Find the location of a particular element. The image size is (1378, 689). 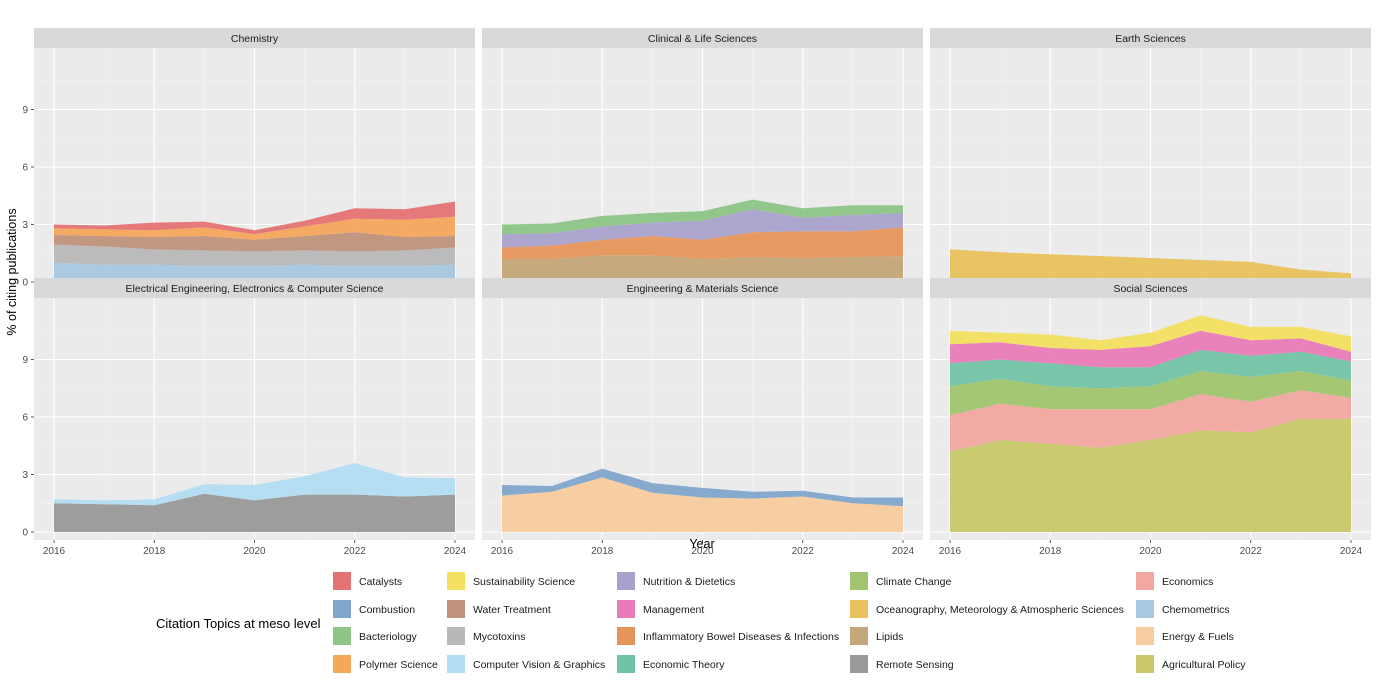

legend-label: Remote Sensing is located at coordinates (915, 665).